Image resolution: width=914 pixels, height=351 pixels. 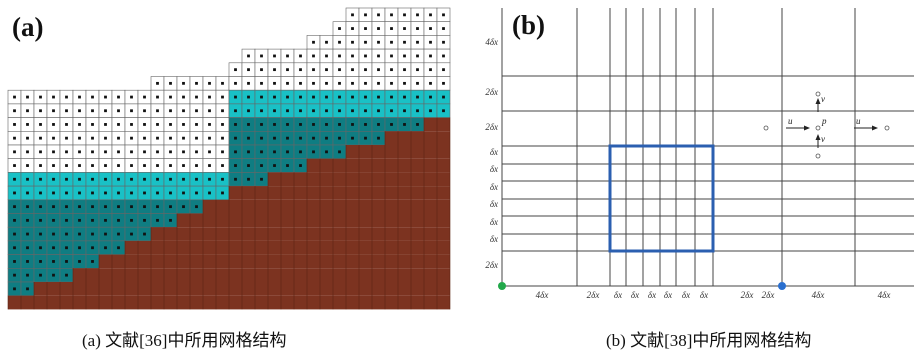 What do you see at coordinates (661, 198) in the screenshot?
I see `highlight-box` at bounding box center [661, 198].